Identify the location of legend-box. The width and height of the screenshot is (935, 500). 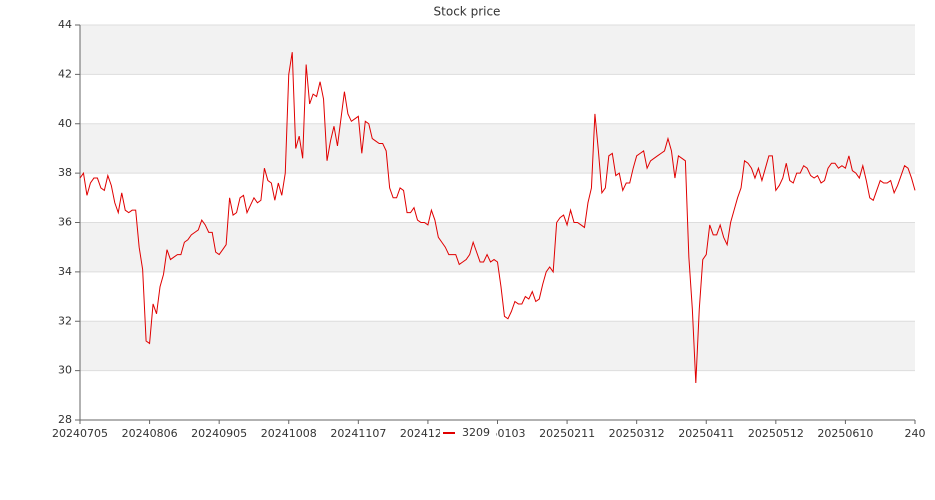
(468, 433).